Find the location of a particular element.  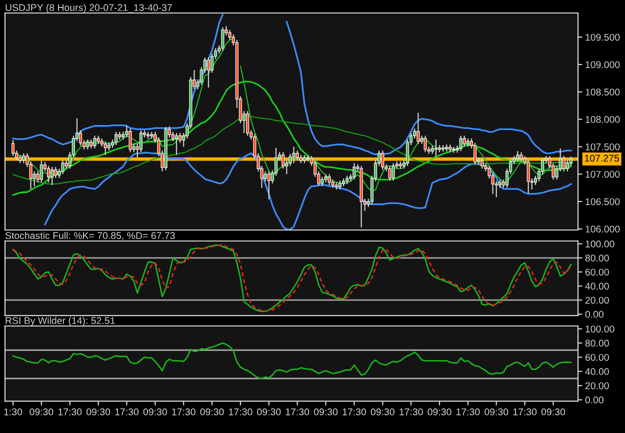

y-tick-label: 107.000 is located at coordinates (603, 174).